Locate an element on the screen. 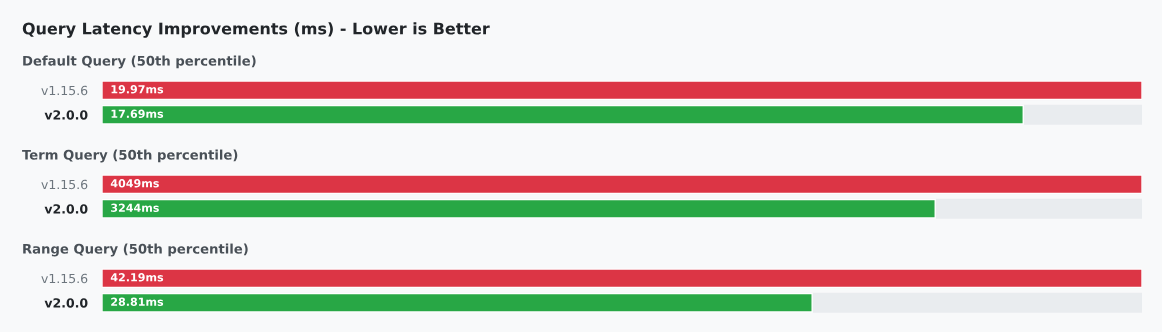 The width and height of the screenshot is (1162, 332). data-label: 17.69ms is located at coordinates (137, 113).